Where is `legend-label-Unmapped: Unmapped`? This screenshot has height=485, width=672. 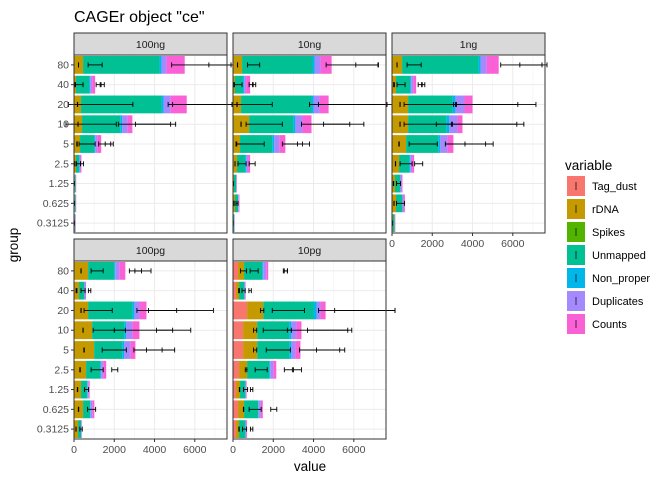 legend-label-Unmapped: Unmapped is located at coordinates (619, 256).